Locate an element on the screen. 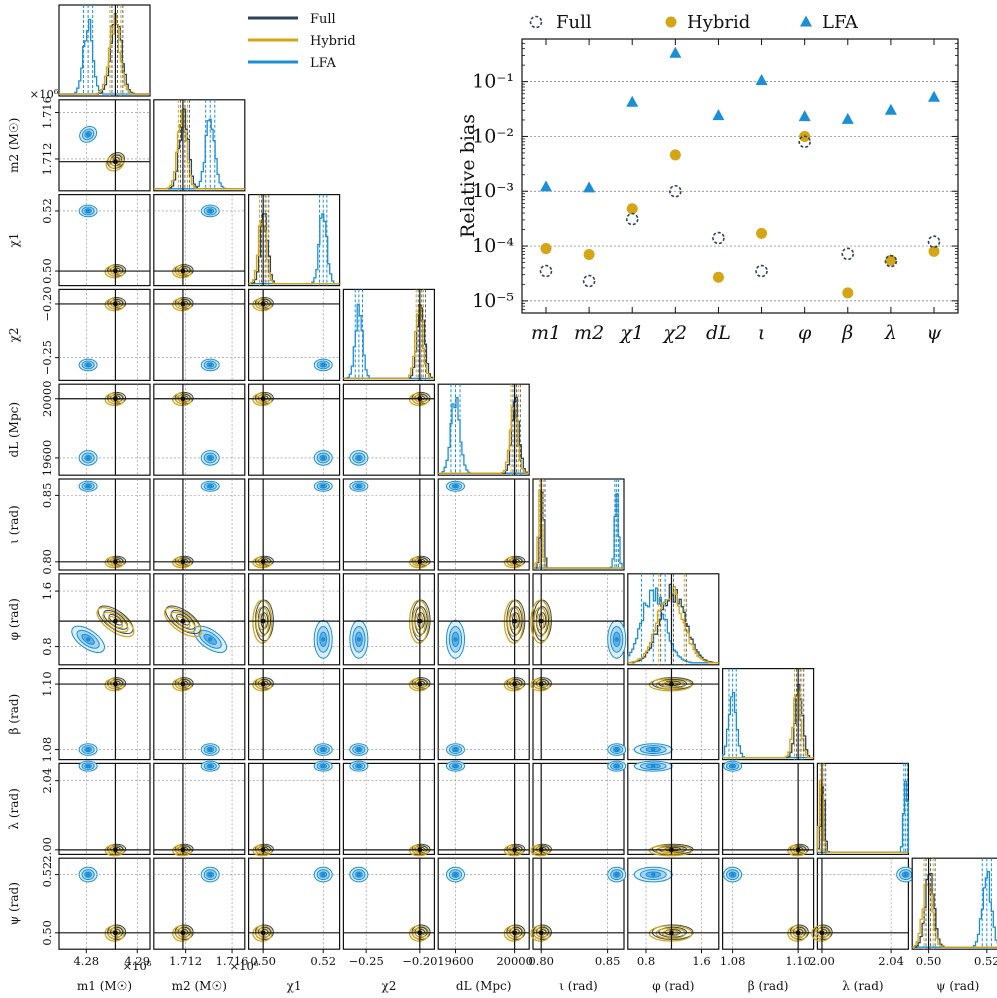 The image size is (997, 998). bias-legend-label-0: Full is located at coordinates (574, 22).